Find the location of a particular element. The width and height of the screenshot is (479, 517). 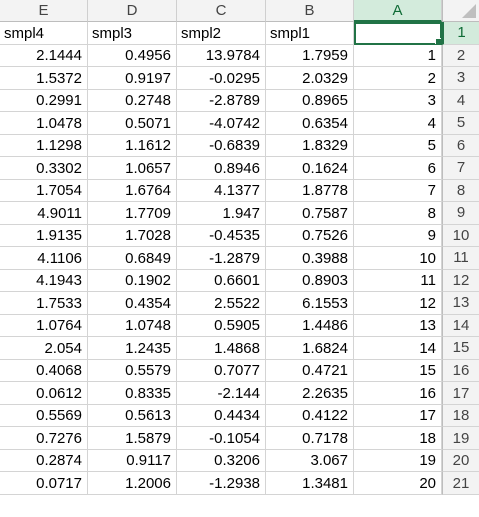

cell-b11: 0.3988 is located at coordinates (310, 258).